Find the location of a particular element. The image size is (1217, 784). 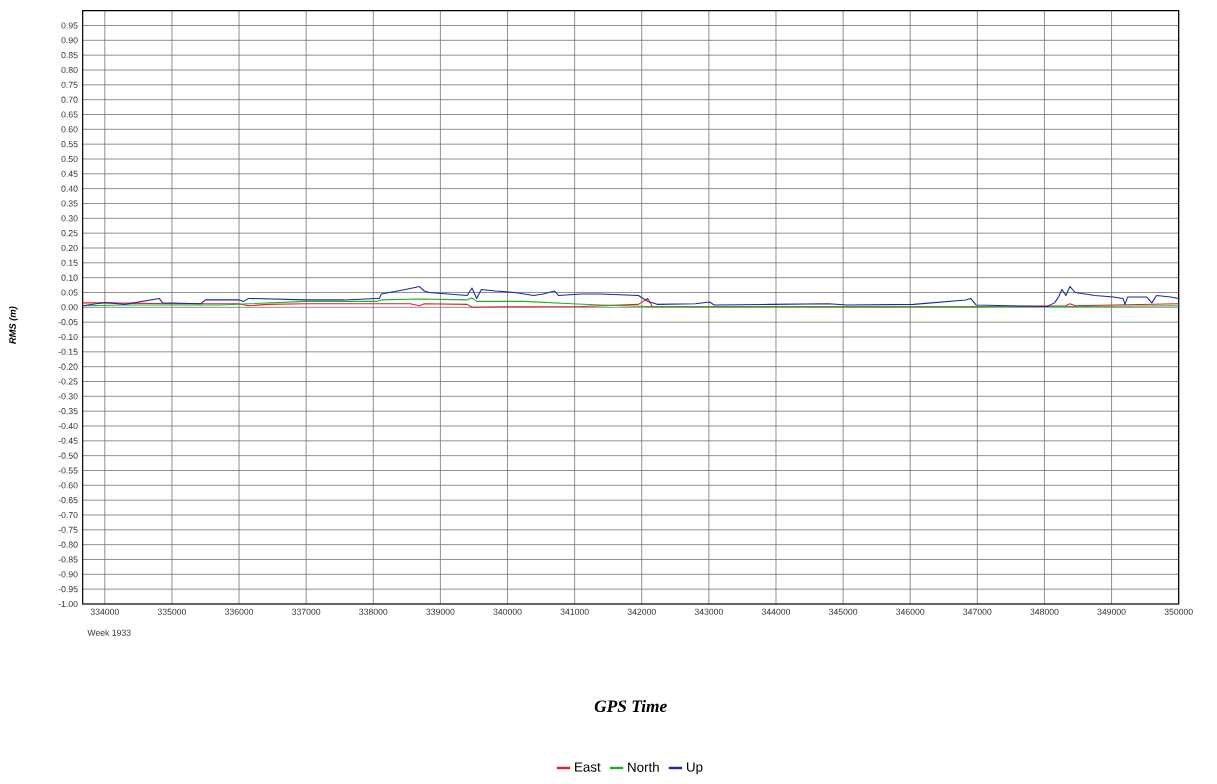

x-tick-label: 340000 is located at coordinates (507, 611).